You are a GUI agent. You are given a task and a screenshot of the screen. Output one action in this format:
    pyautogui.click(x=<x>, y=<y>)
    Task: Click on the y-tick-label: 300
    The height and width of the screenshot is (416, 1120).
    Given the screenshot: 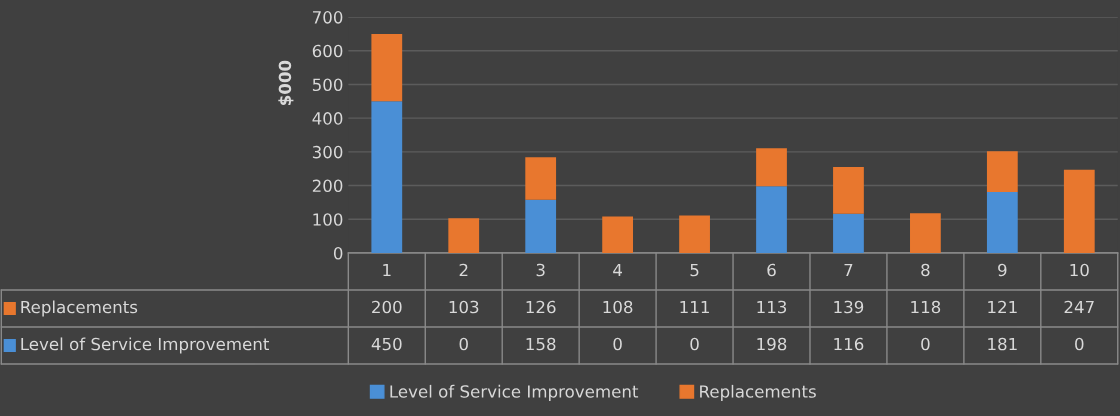 What is the action you would take?
    pyautogui.click(x=327, y=152)
    